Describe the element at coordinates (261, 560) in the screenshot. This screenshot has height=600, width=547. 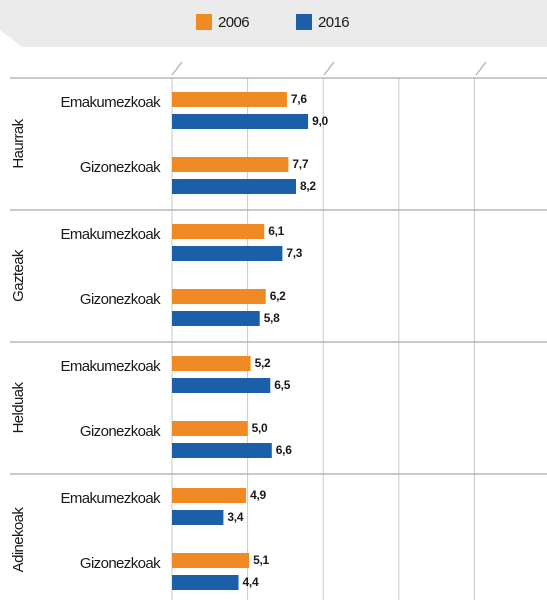
I see `value-label: 5,1` at that location.